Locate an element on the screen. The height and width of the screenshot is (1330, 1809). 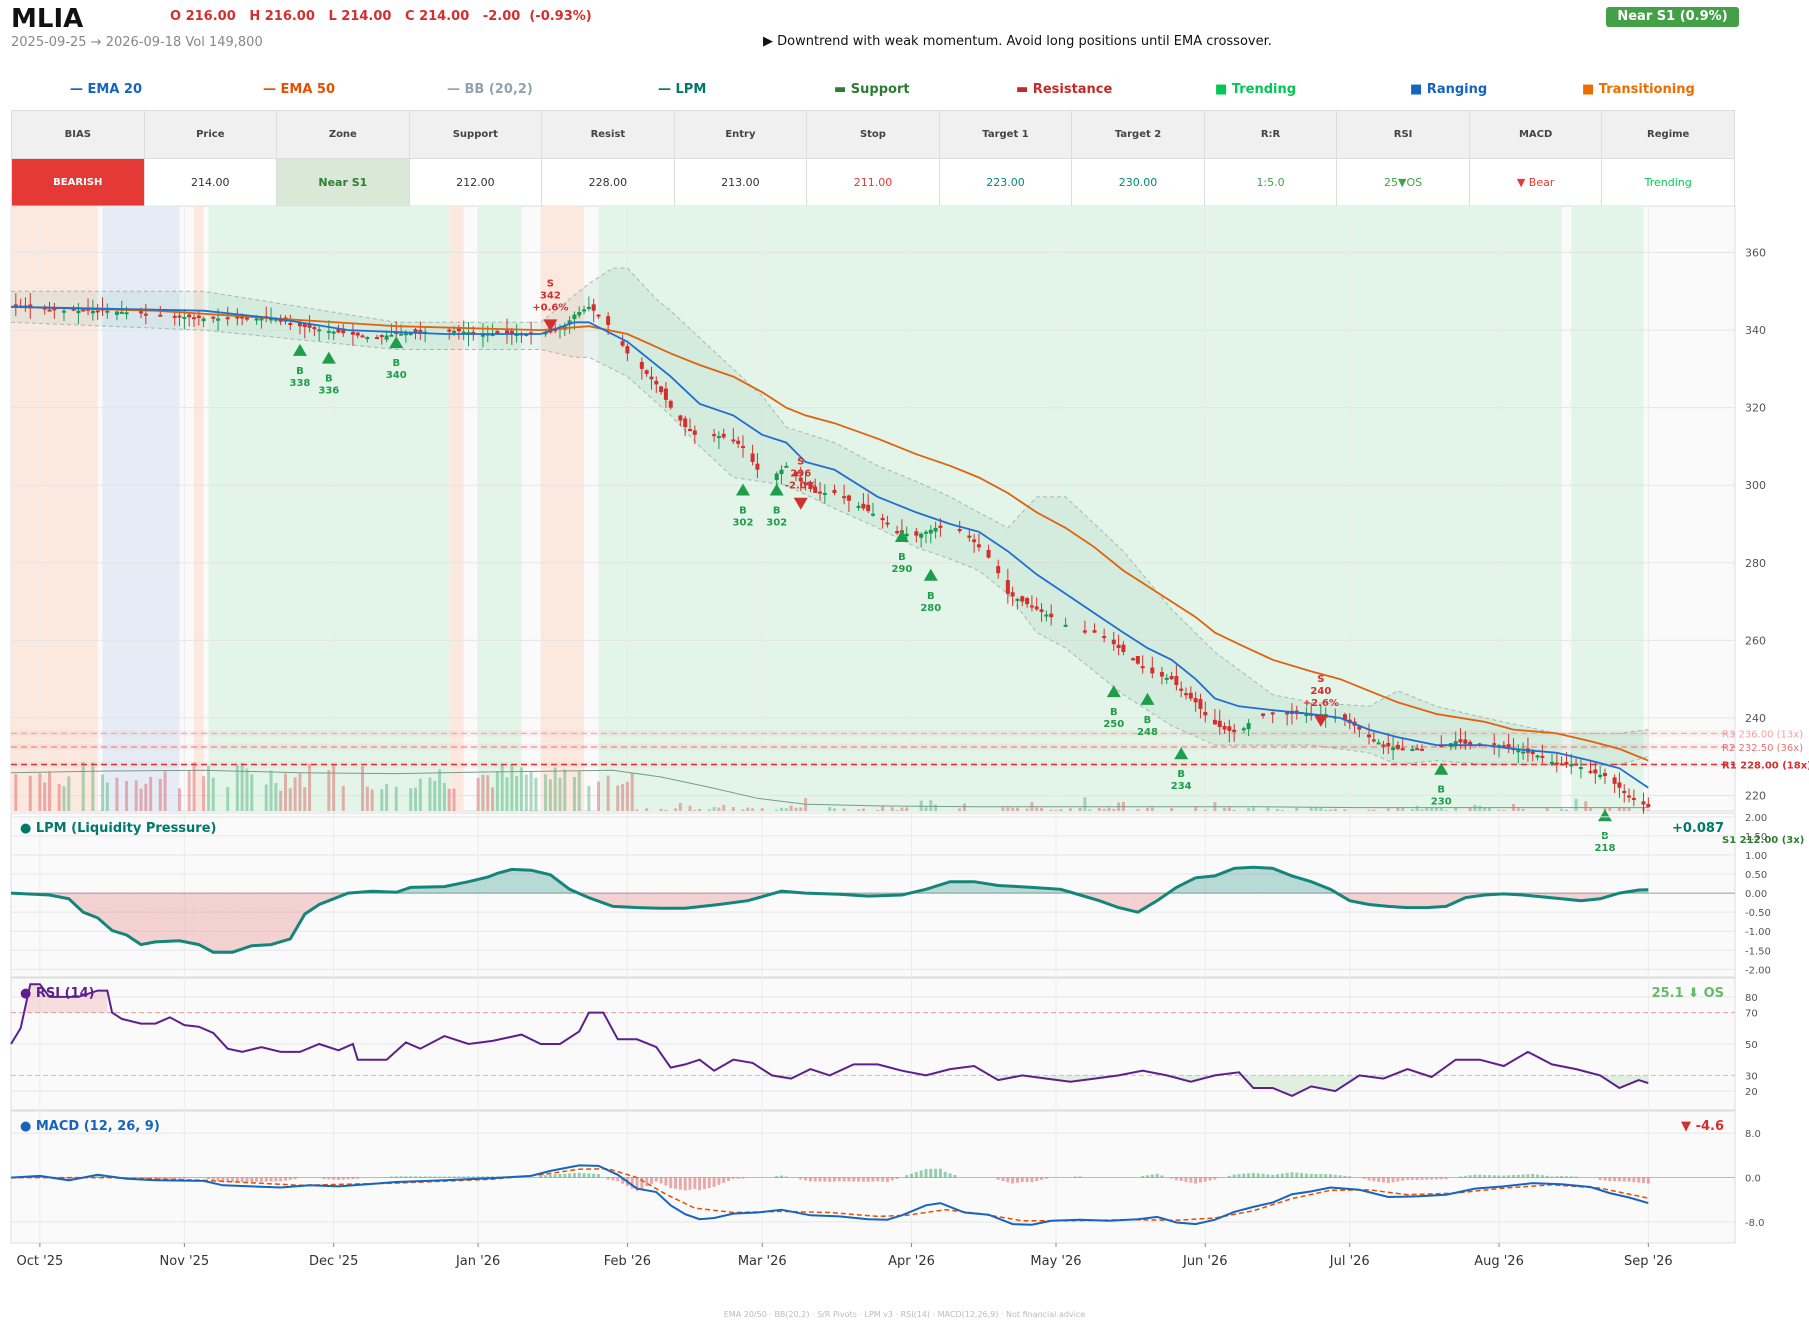
lpm-tick-label: 2.00 is located at coordinates (1756, 818).